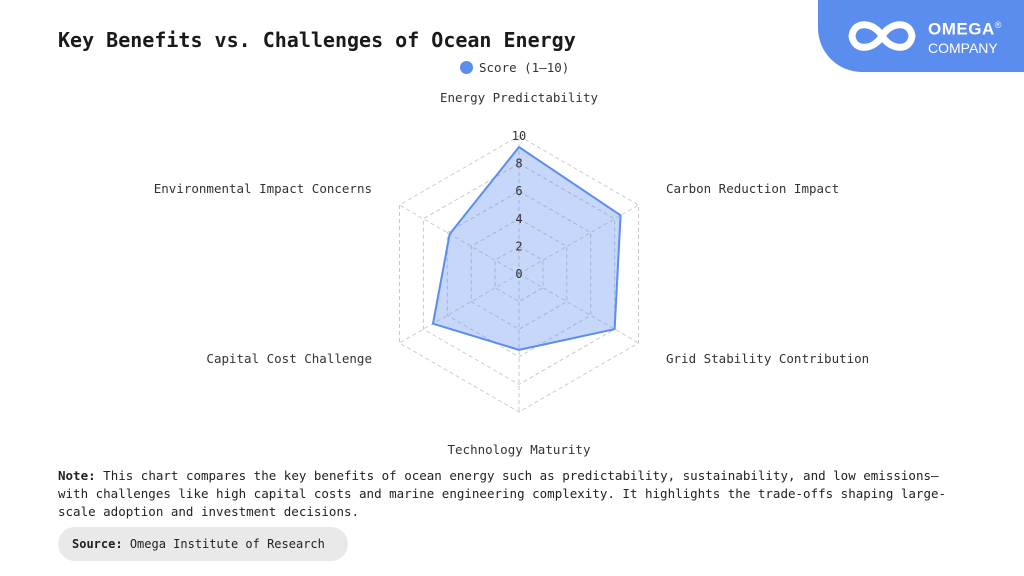 The width and height of the screenshot is (1024, 576). What do you see at coordinates (921, 36) in the screenshot?
I see `company-logo: OMEGA® COMPANY` at bounding box center [921, 36].